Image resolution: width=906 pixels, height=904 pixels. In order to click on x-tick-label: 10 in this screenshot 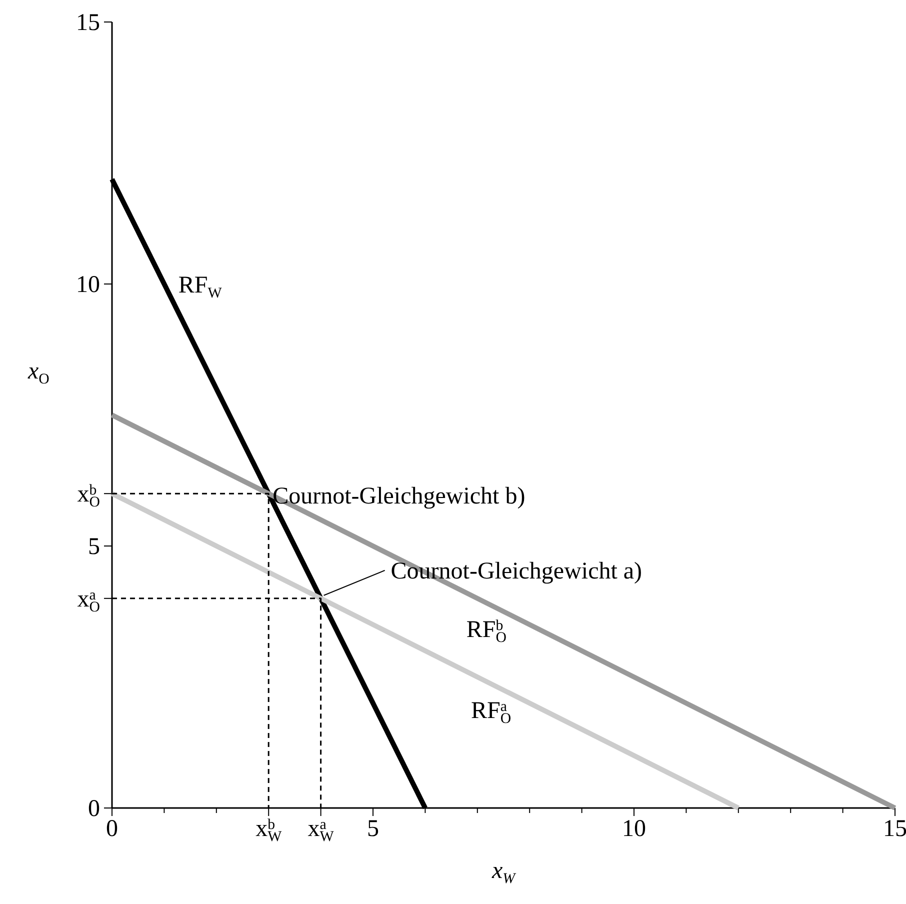, I will do `click(634, 829)`.